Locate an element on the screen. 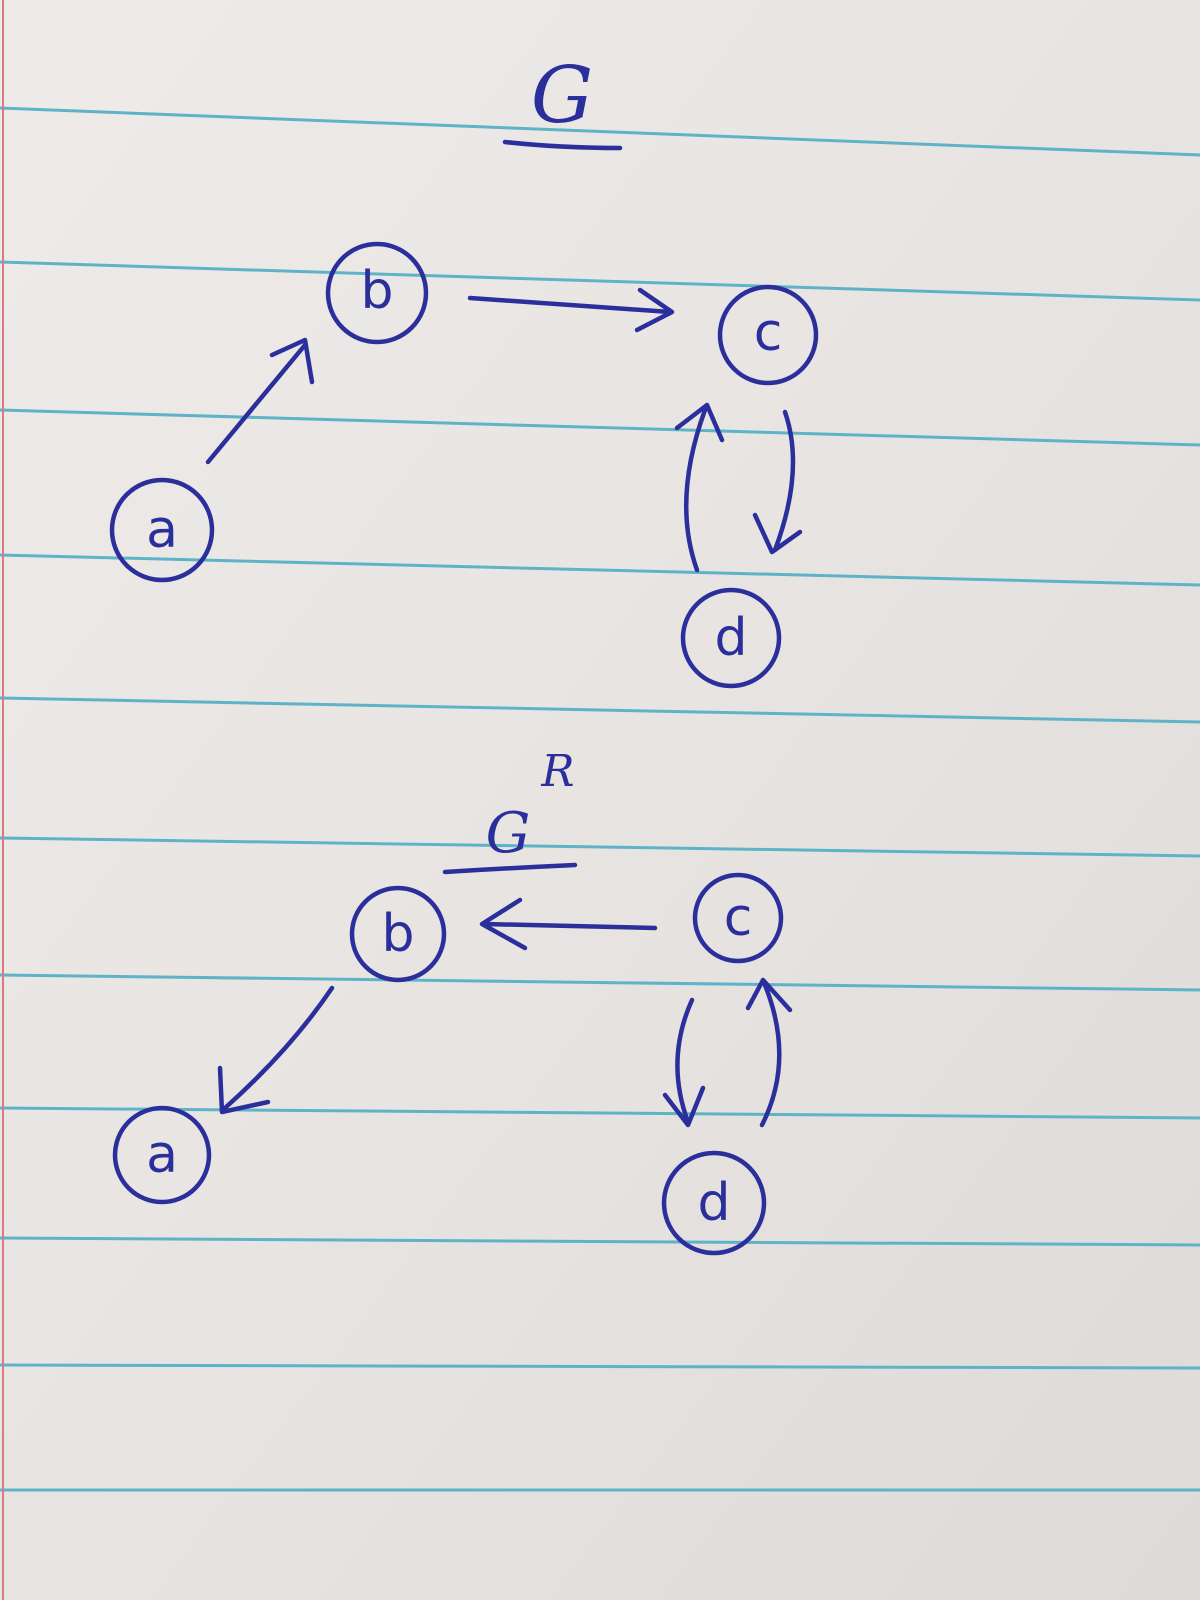  graph-top-node-c-label: c is located at coordinates (768, 333).